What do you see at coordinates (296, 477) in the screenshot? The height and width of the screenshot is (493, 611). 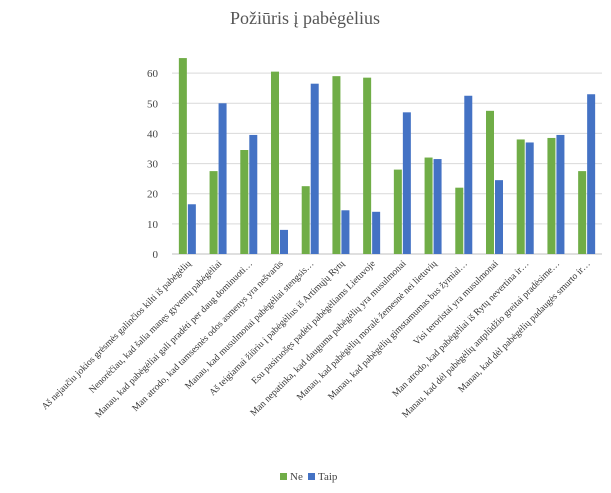 I see `legend-label-ne: Ne` at bounding box center [296, 477].